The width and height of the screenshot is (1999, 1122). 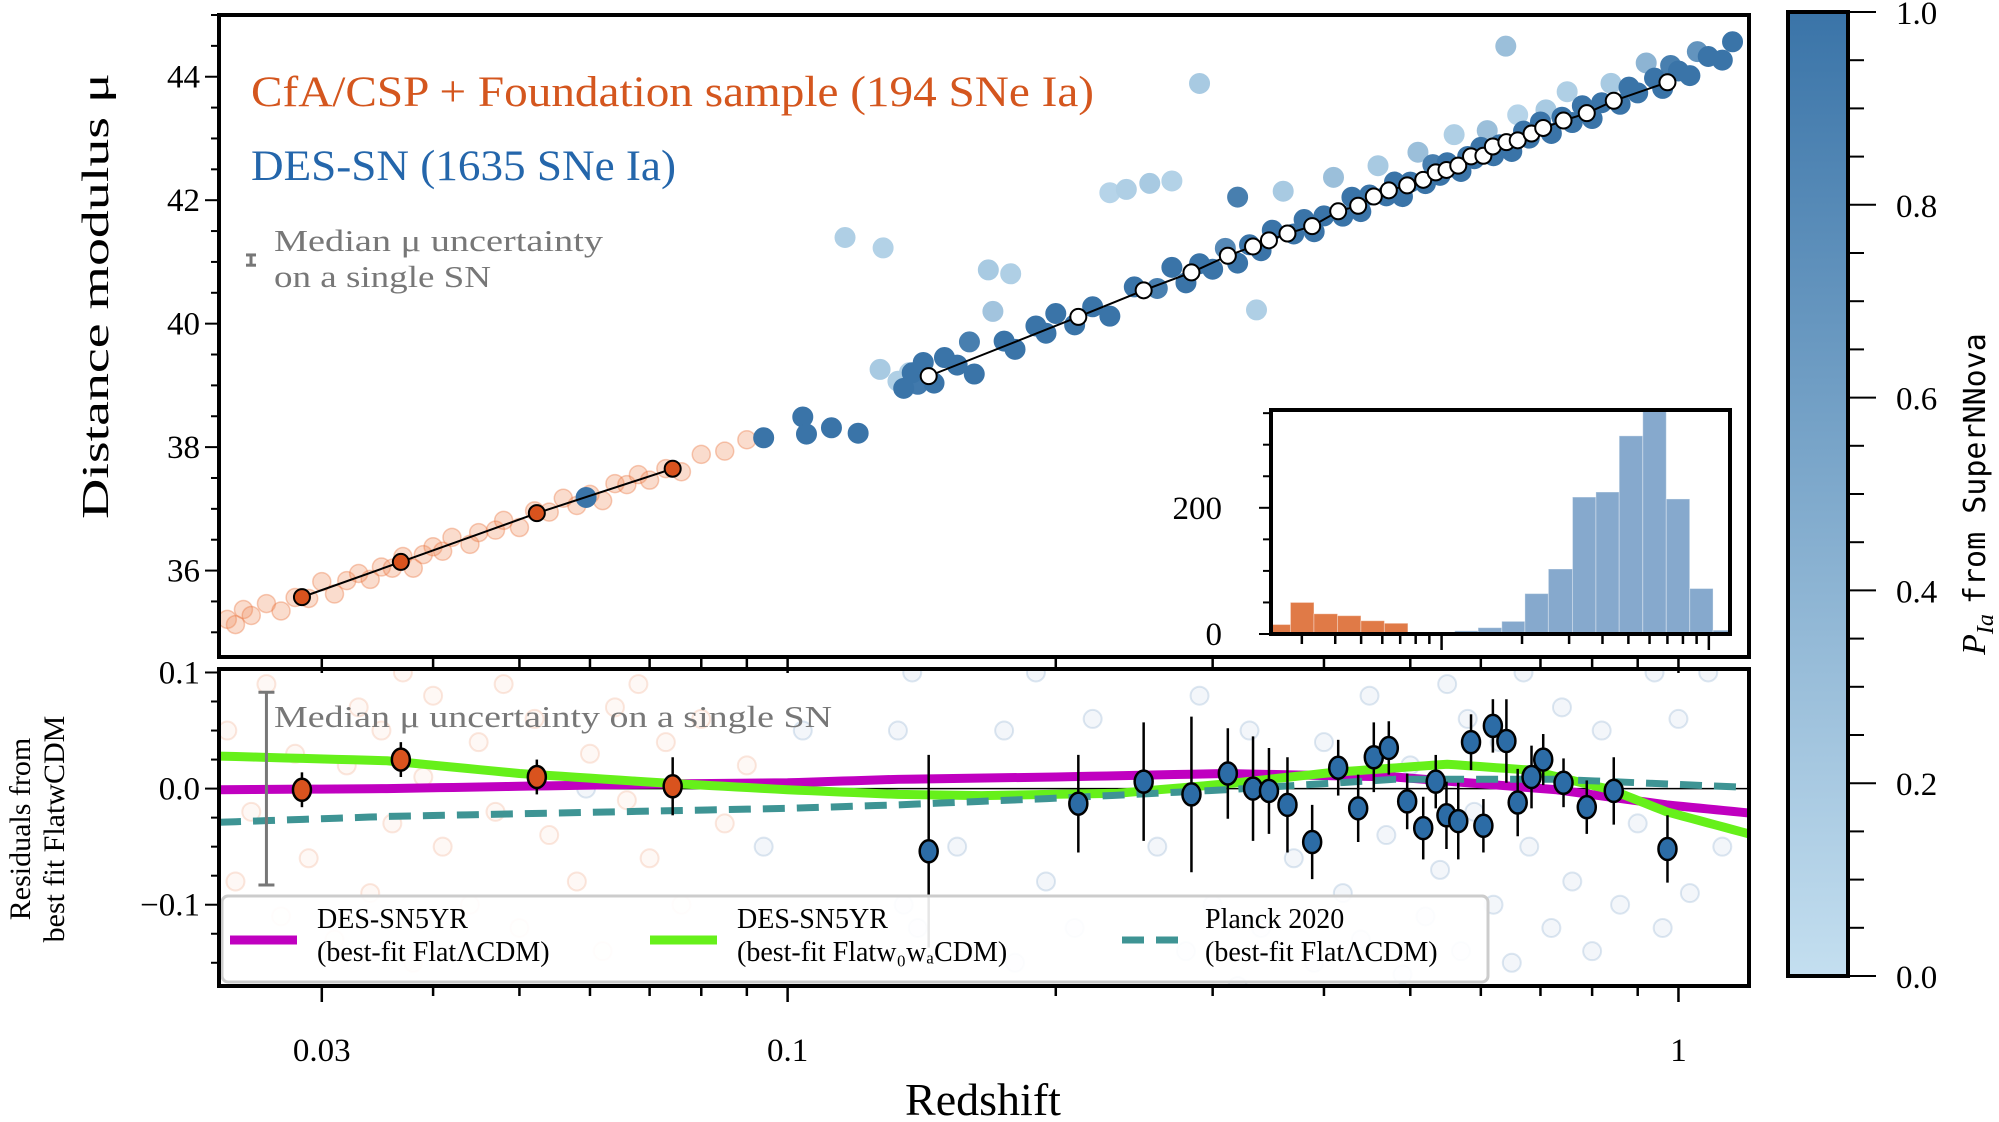 I want to click on inset-axes: 0 200, so click(x=1442, y=532).